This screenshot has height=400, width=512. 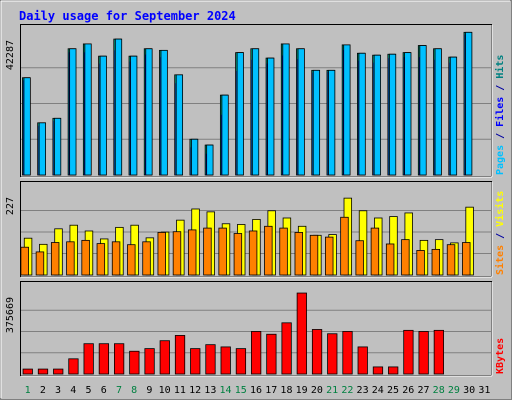 I want to click on x-tick-label: 24, so click(x=378, y=390).